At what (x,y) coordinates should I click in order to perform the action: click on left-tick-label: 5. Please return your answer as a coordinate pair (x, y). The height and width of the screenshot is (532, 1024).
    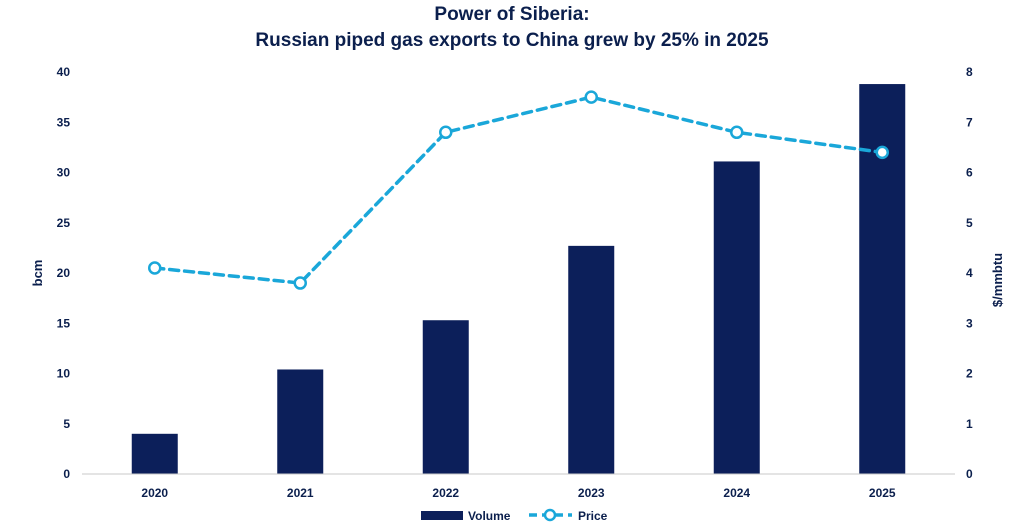
    Looking at the image, I should click on (66, 424).